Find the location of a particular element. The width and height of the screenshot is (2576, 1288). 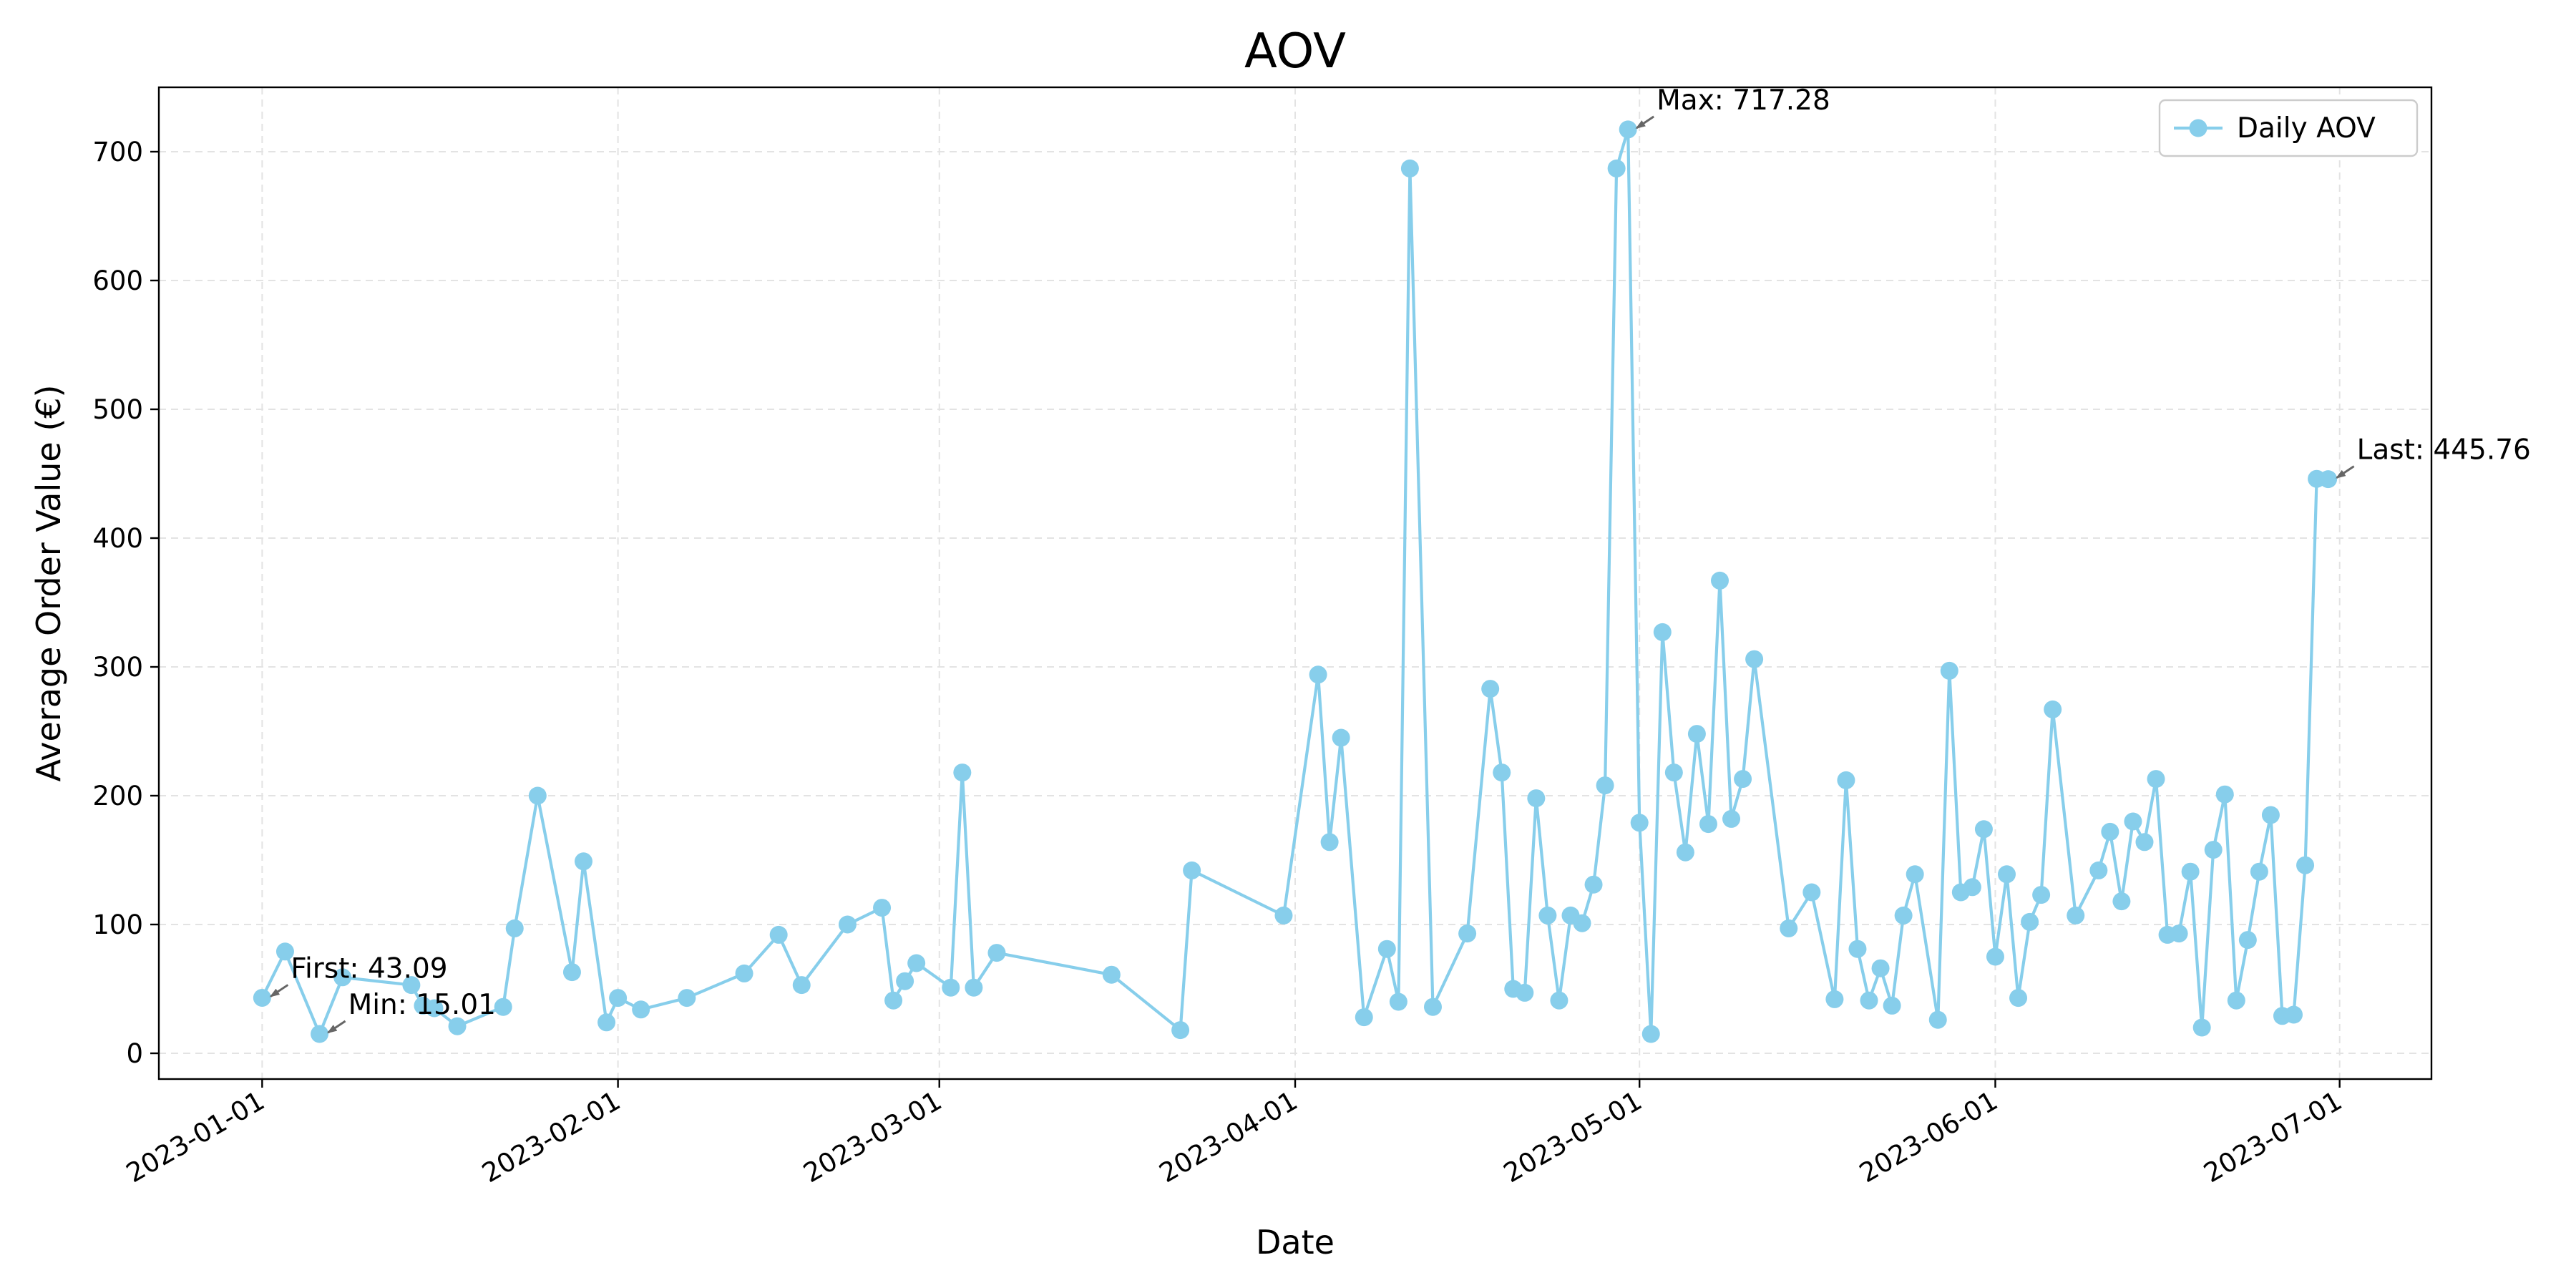

legend: Daily AOV is located at coordinates (2288, 128).